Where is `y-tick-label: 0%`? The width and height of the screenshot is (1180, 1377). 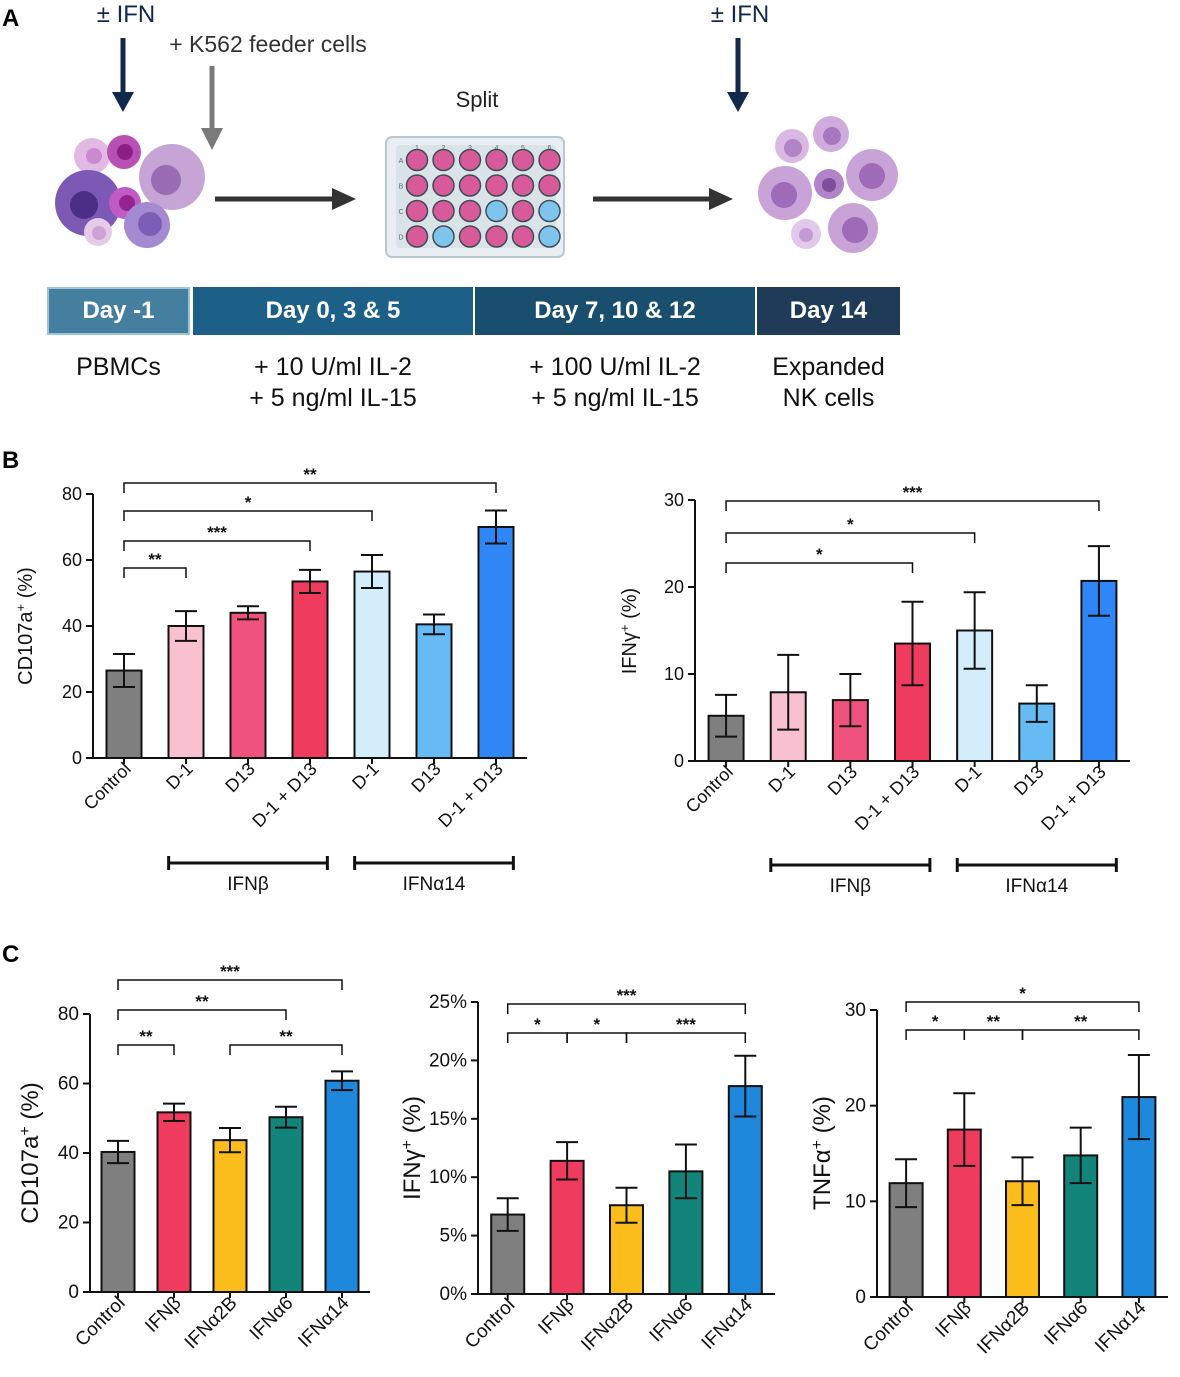
y-tick-label: 0% is located at coordinates (454, 1294).